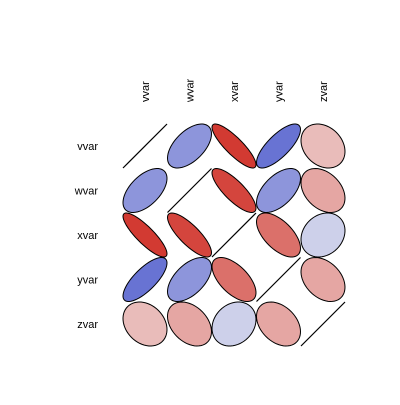 This screenshot has width=400, height=405. Describe the element at coordinates (145, 235) in the screenshot. I see `cell-xvar-vvar` at that location.